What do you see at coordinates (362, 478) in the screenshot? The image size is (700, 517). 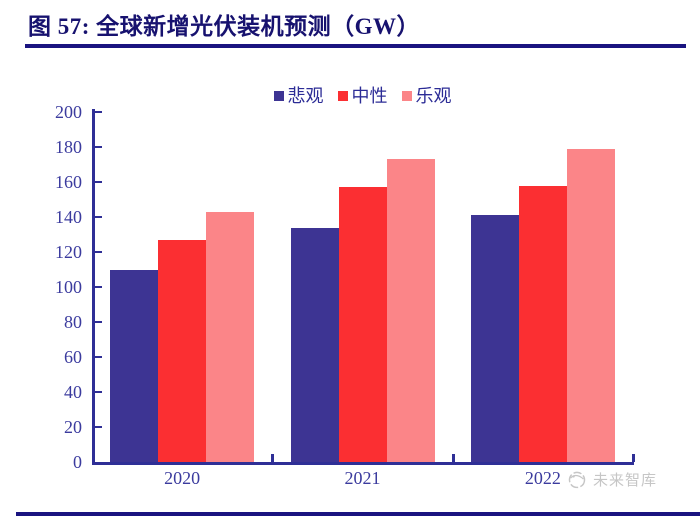 I see `x-tick-label: 2021` at bounding box center [362, 478].